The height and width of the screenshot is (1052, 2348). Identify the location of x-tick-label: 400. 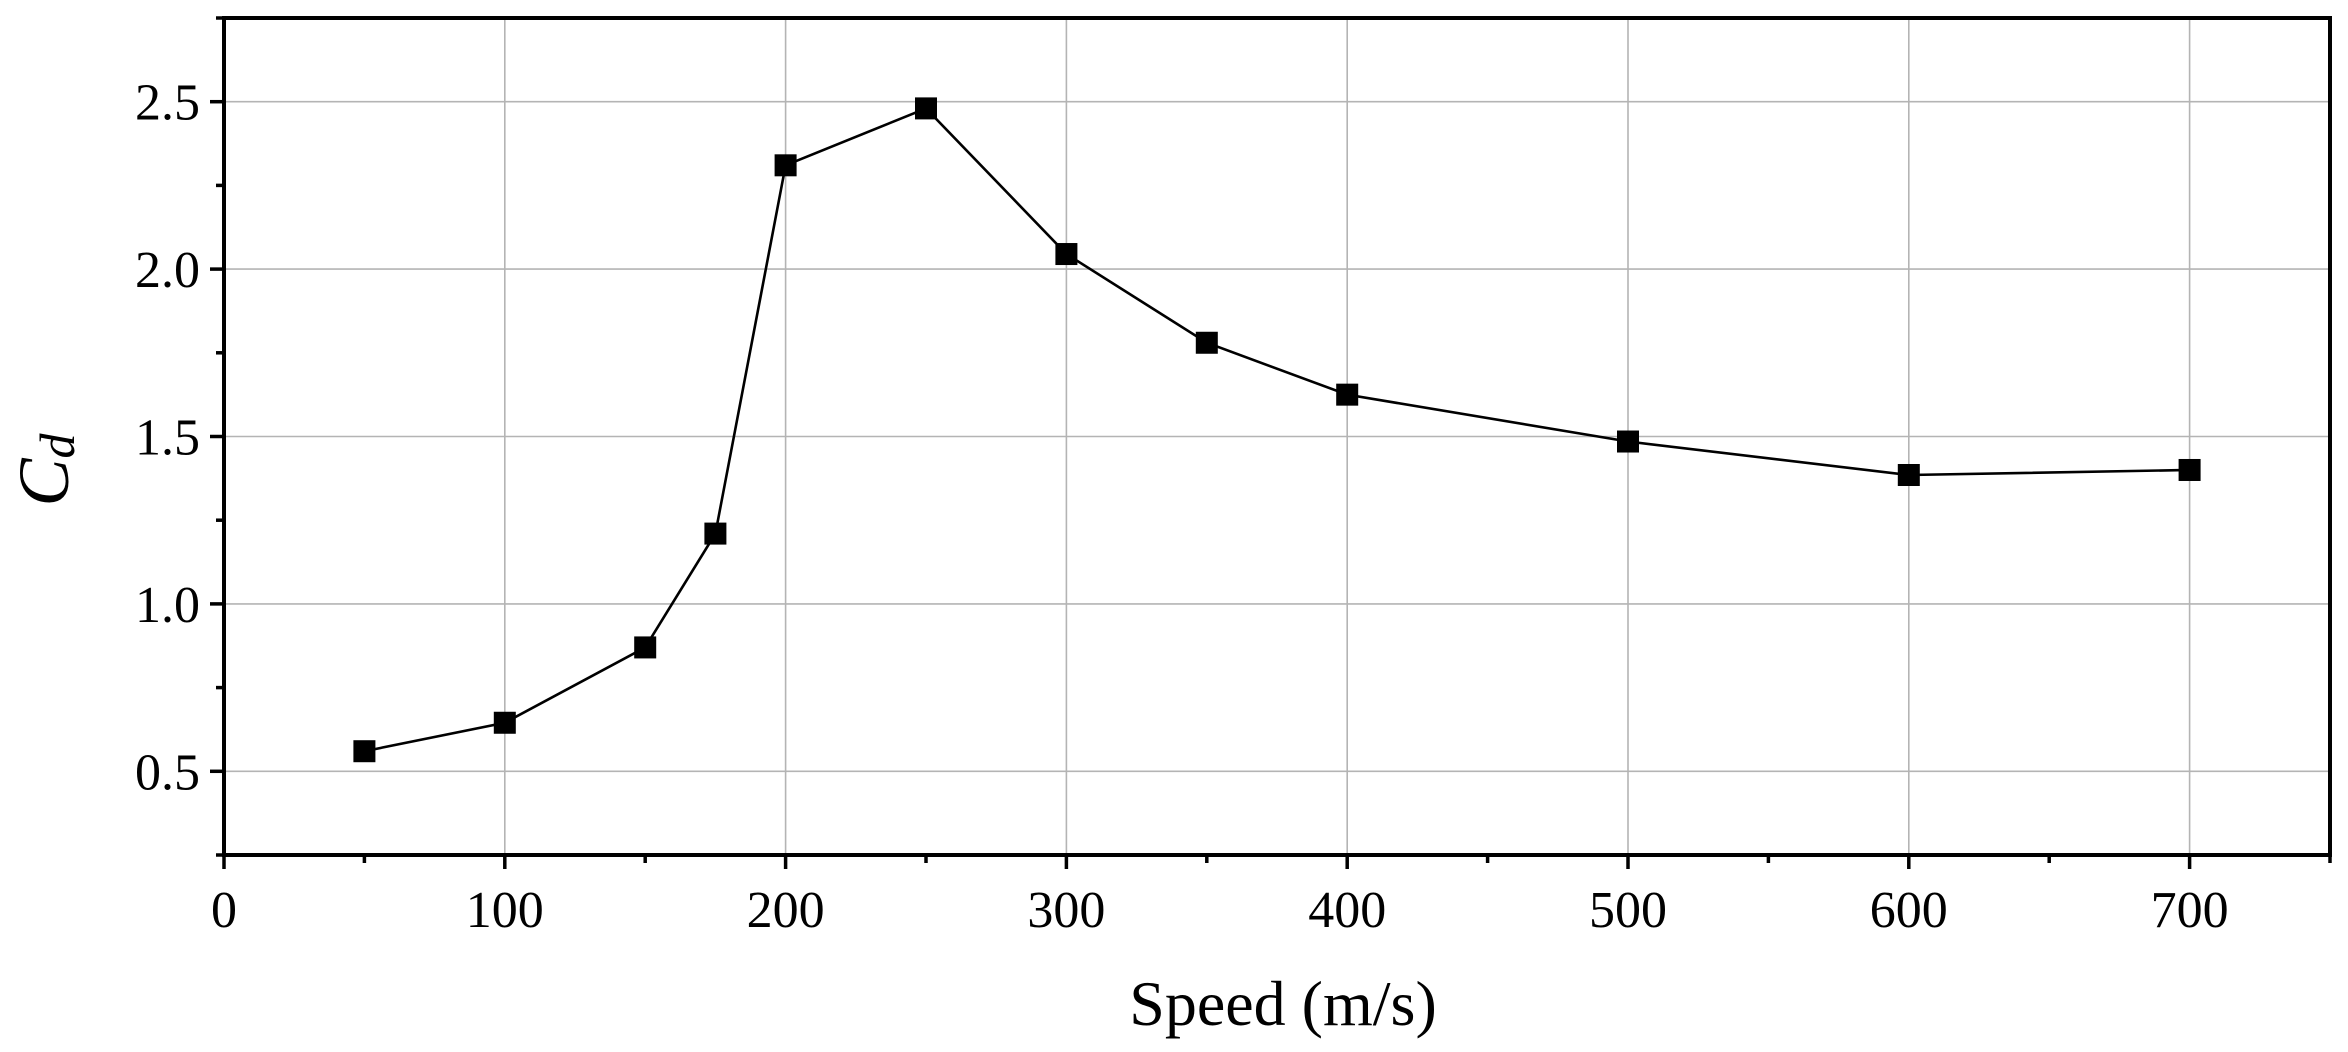
(1347, 910).